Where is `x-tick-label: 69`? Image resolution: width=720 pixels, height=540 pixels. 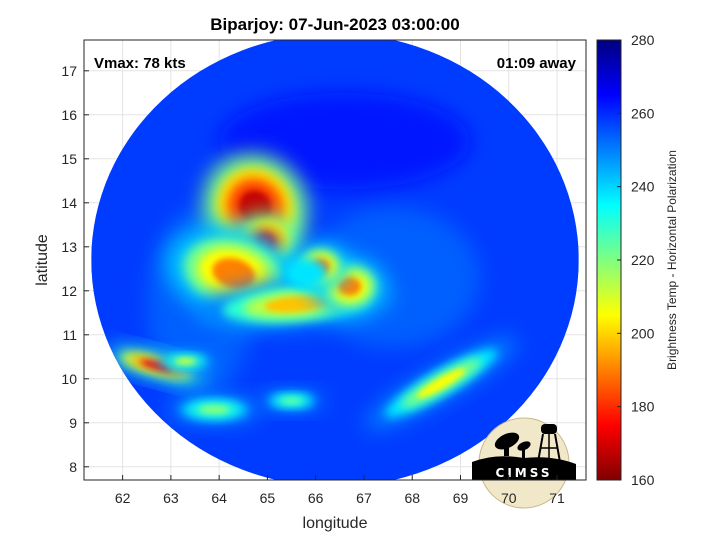
x-tick-label: 69 is located at coordinates (461, 498).